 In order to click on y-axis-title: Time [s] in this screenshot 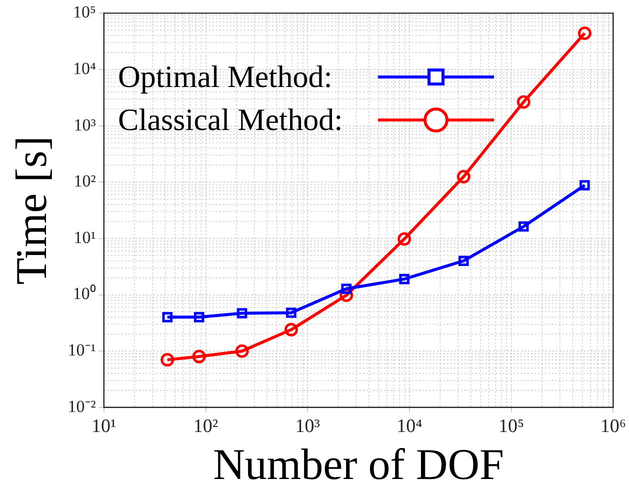, I will do `click(31, 210)`.